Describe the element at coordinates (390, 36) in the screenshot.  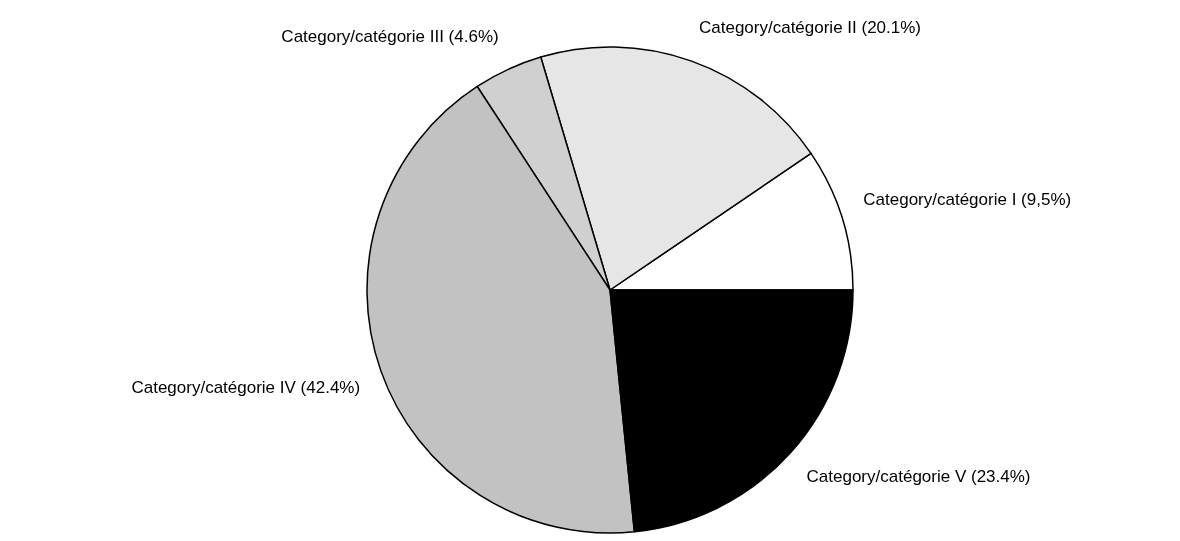
I see `slice-label: Category/catégorie III (4.6%)` at that location.